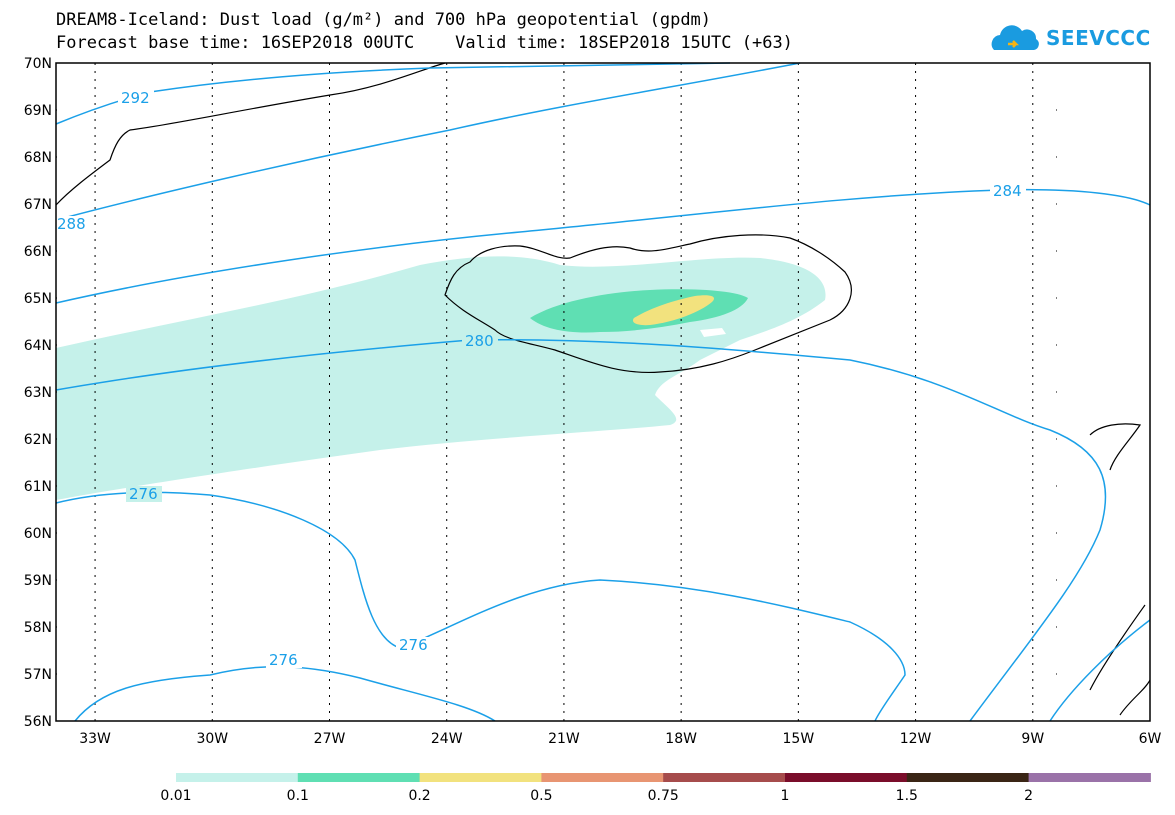 This screenshot has height=815, width=1175. What do you see at coordinates (479, 341) in the screenshot?
I see `contour-label-280: 280` at bounding box center [479, 341].